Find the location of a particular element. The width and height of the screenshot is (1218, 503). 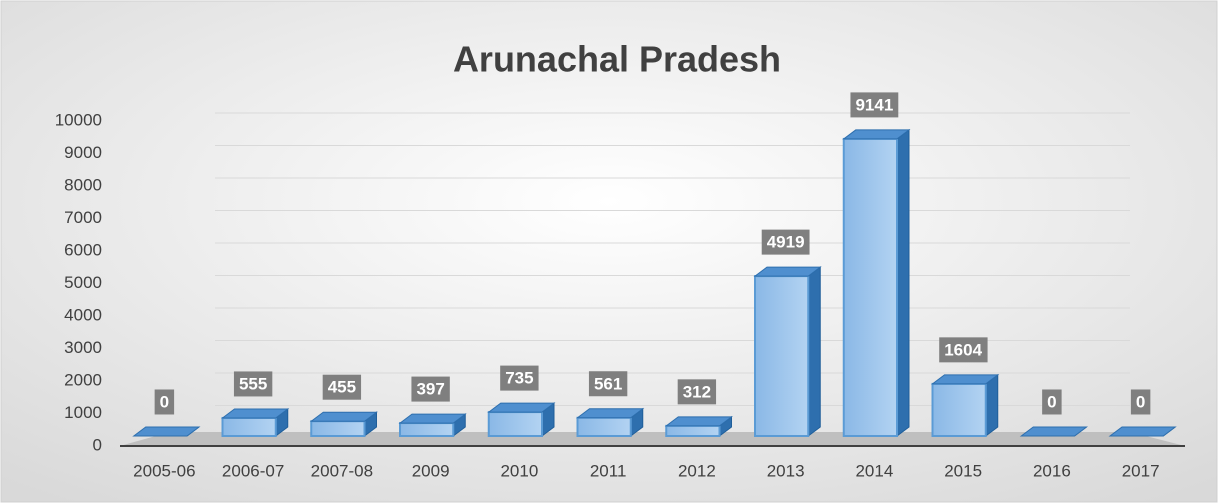

y-tick-label: 3000 is located at coordinates (83, 347).